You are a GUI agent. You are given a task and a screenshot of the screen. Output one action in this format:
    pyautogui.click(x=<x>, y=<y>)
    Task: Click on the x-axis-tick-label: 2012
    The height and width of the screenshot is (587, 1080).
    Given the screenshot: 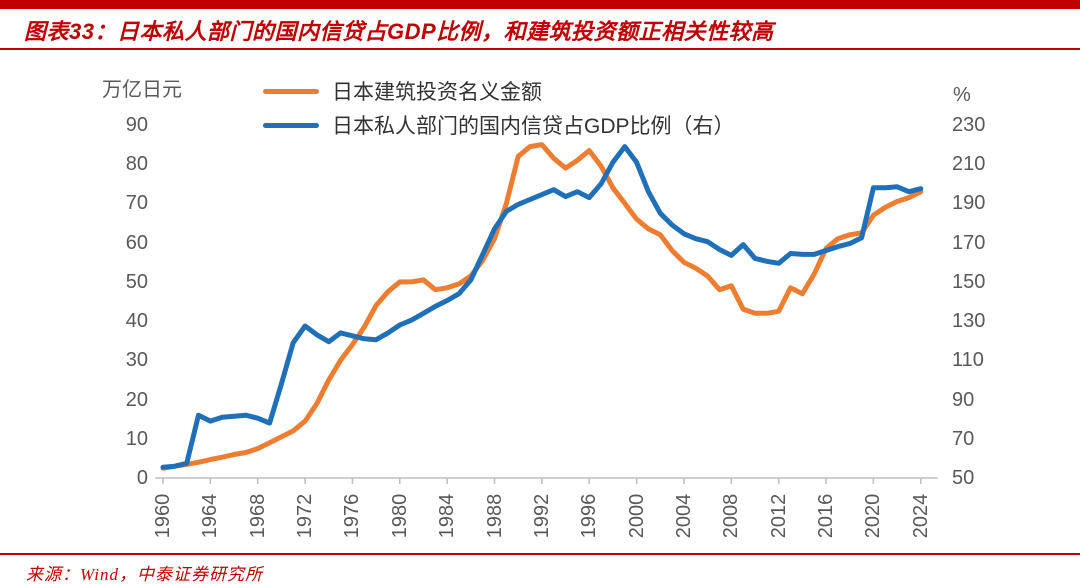 What is the action you would take?
    pyautogui.click(x=778, y=516)
    